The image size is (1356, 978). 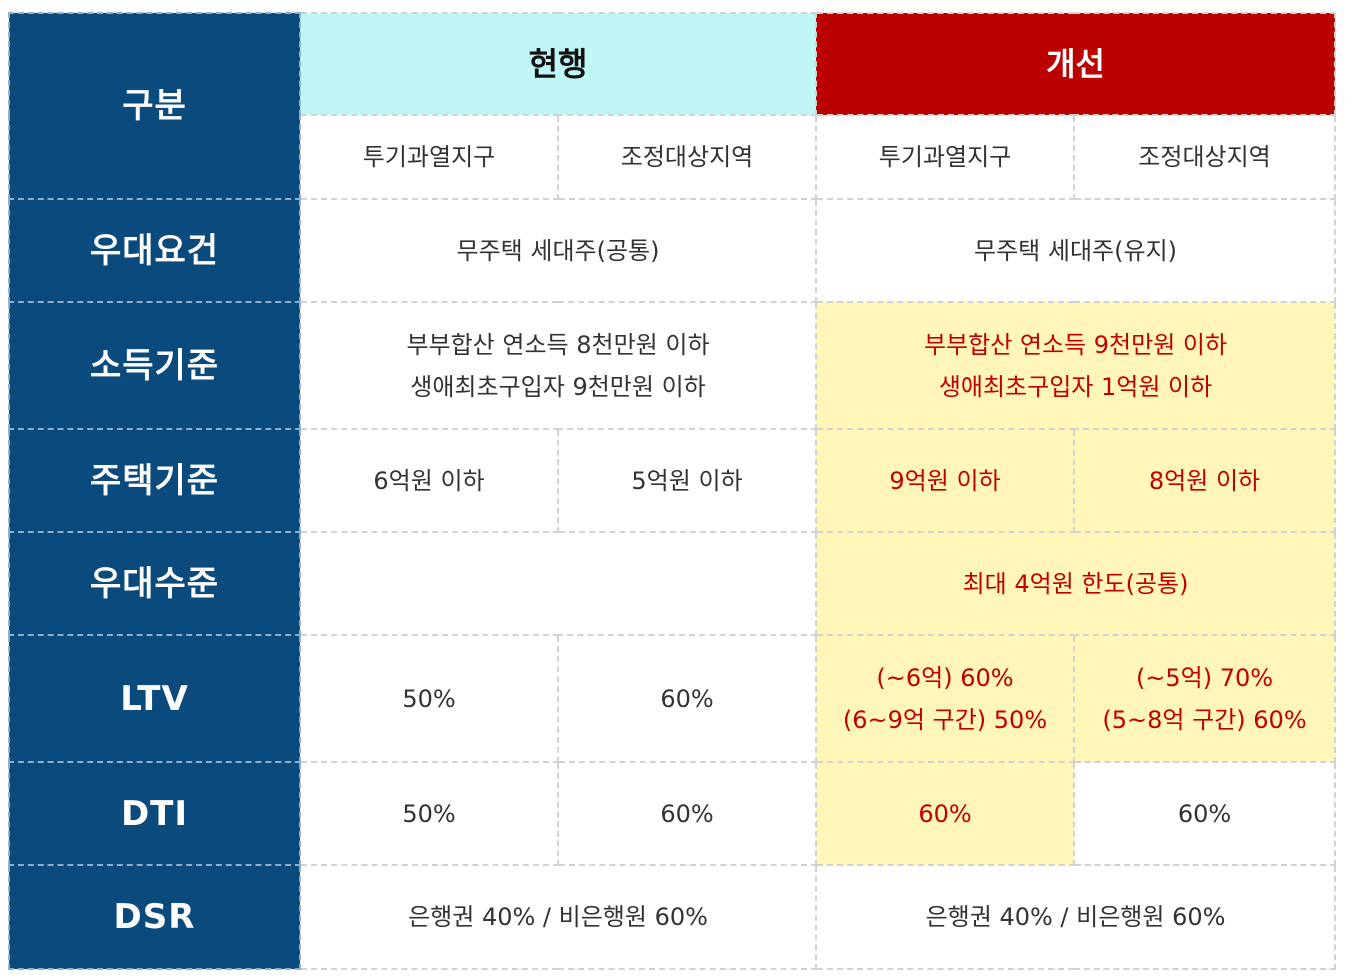 I want to click on benefit-current, so click(x=558, y=583).